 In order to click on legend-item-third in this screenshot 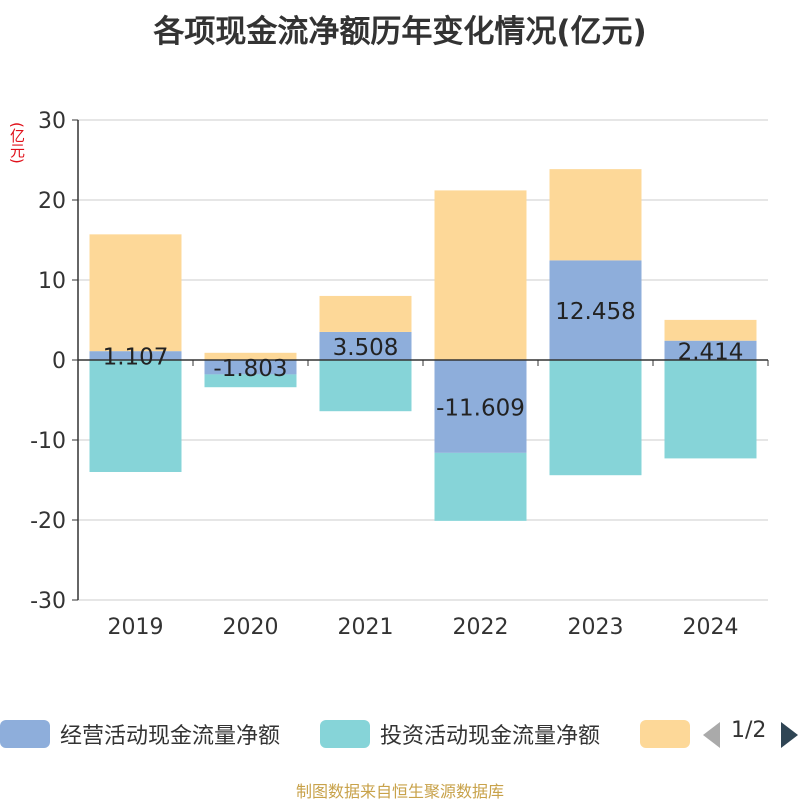, I will do `click(670, 734)`.